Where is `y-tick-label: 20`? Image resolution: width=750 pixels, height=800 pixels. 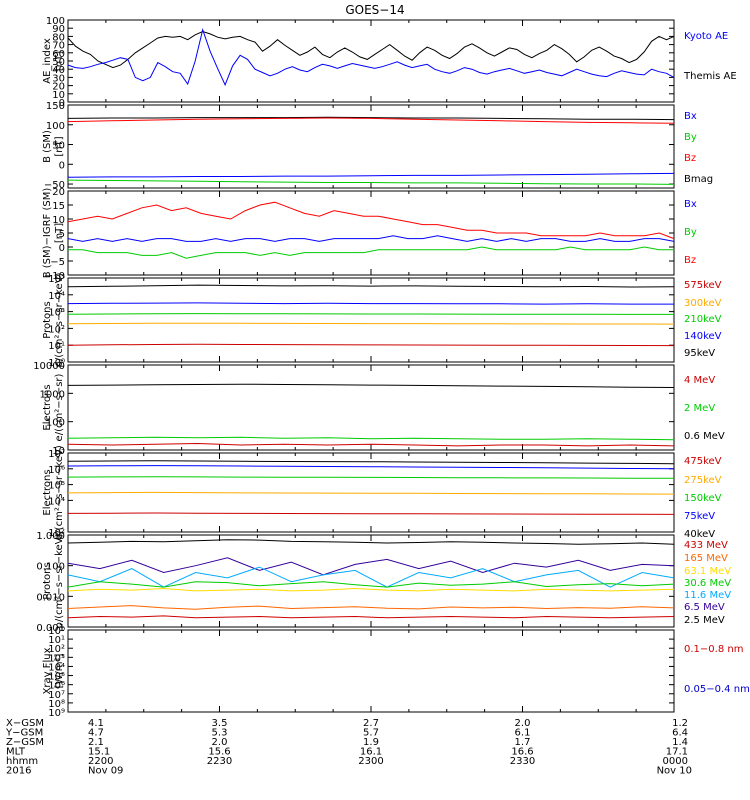
y-tick-label: 20 is located at coordinates (58, 192).